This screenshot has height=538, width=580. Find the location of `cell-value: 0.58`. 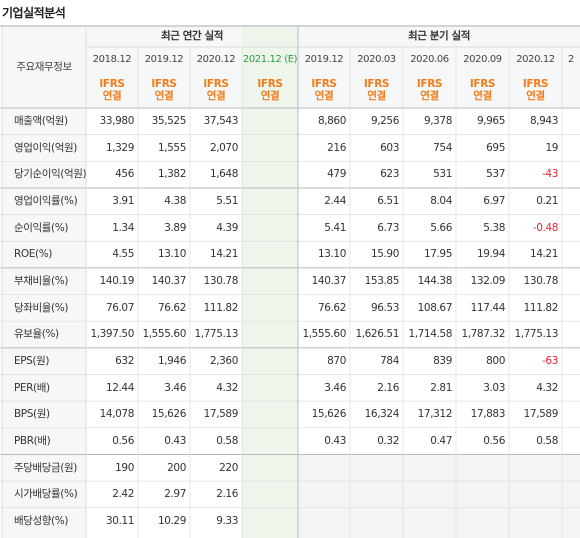

cell-value: 0.58 is located at coordinates (227, 440).